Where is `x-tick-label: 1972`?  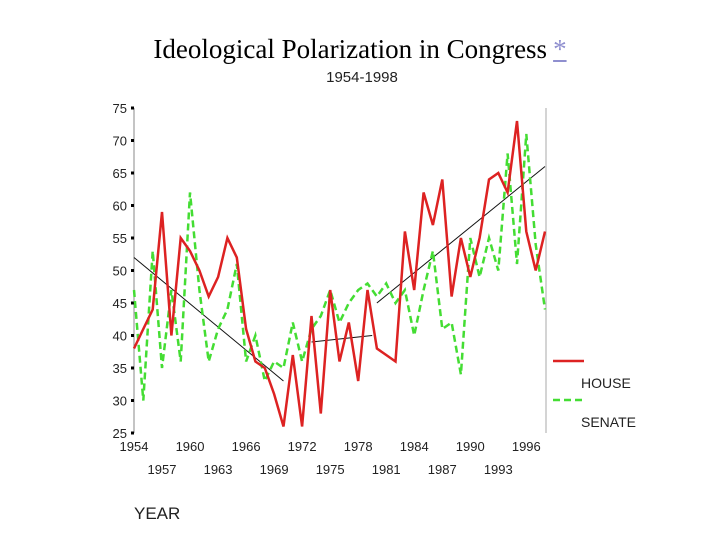
x-tick-label: 1972 is located at coordinates (302, 446).